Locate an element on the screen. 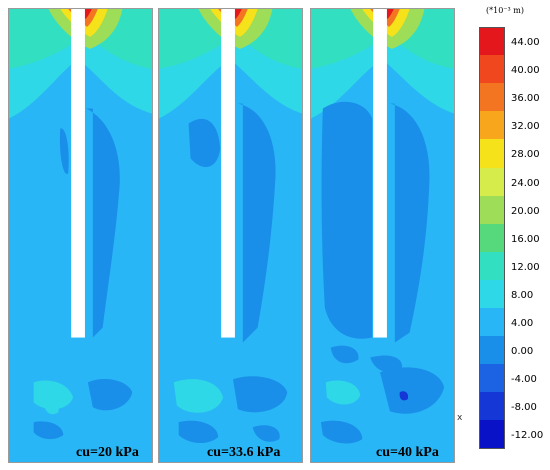 The width and height of the screenshot is (550, 470). panel-caption-1: cu=20 kPa is located at coordinates (107, 452).